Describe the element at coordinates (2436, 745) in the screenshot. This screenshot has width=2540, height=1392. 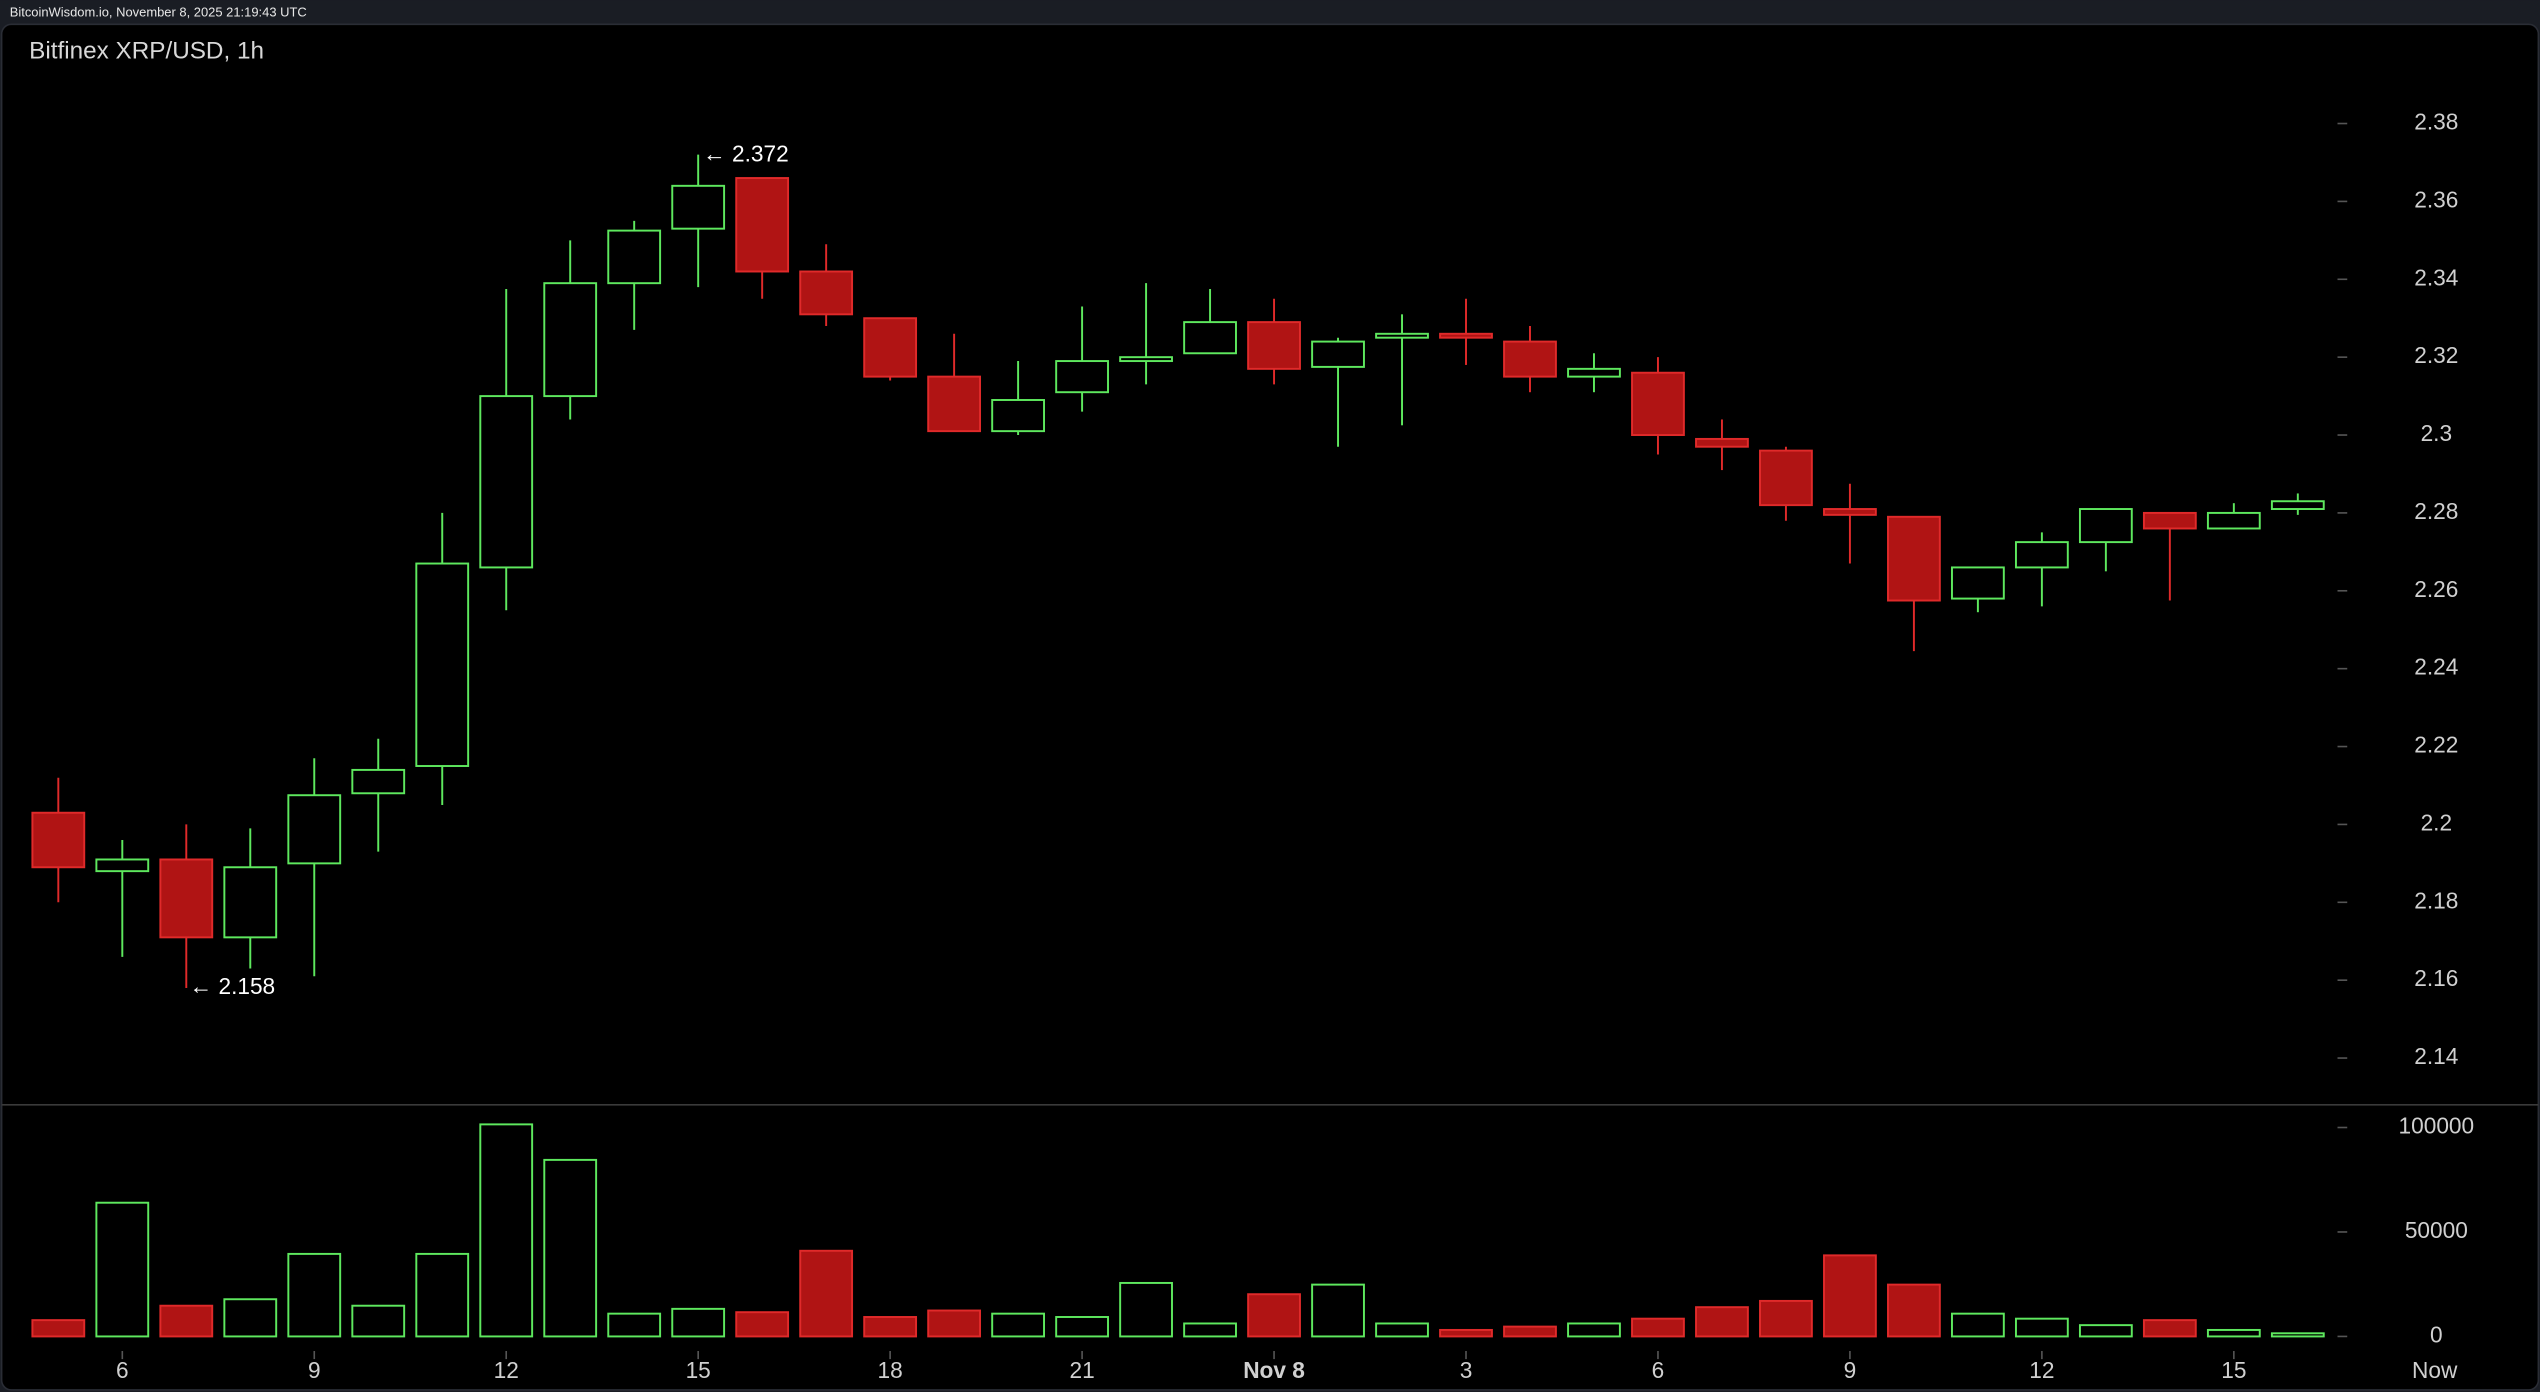
I see `y-tick-label: 2.22` at that location.